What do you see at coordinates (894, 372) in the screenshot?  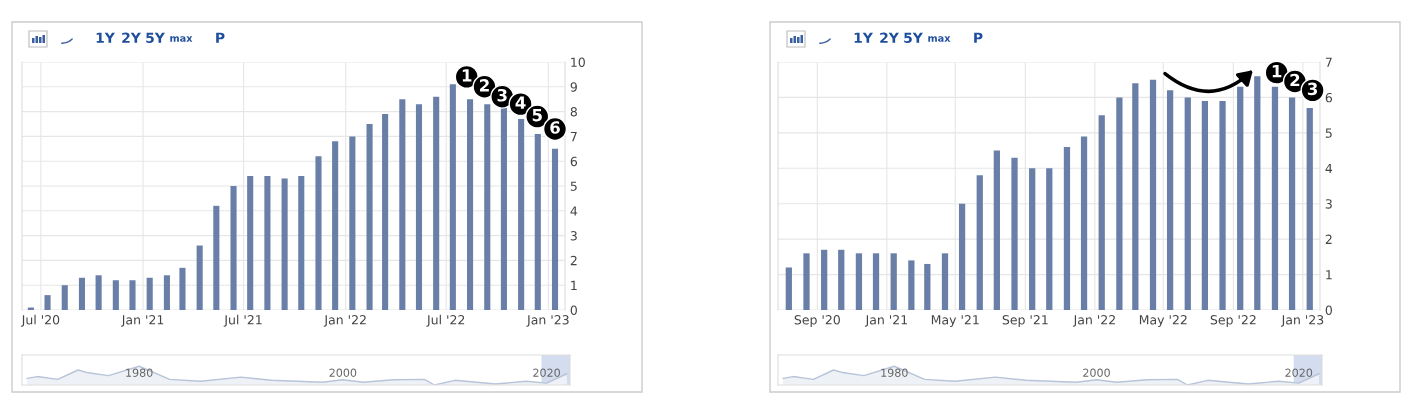 I see `x-tick-label: 1980` at bounding box center [894, 372].